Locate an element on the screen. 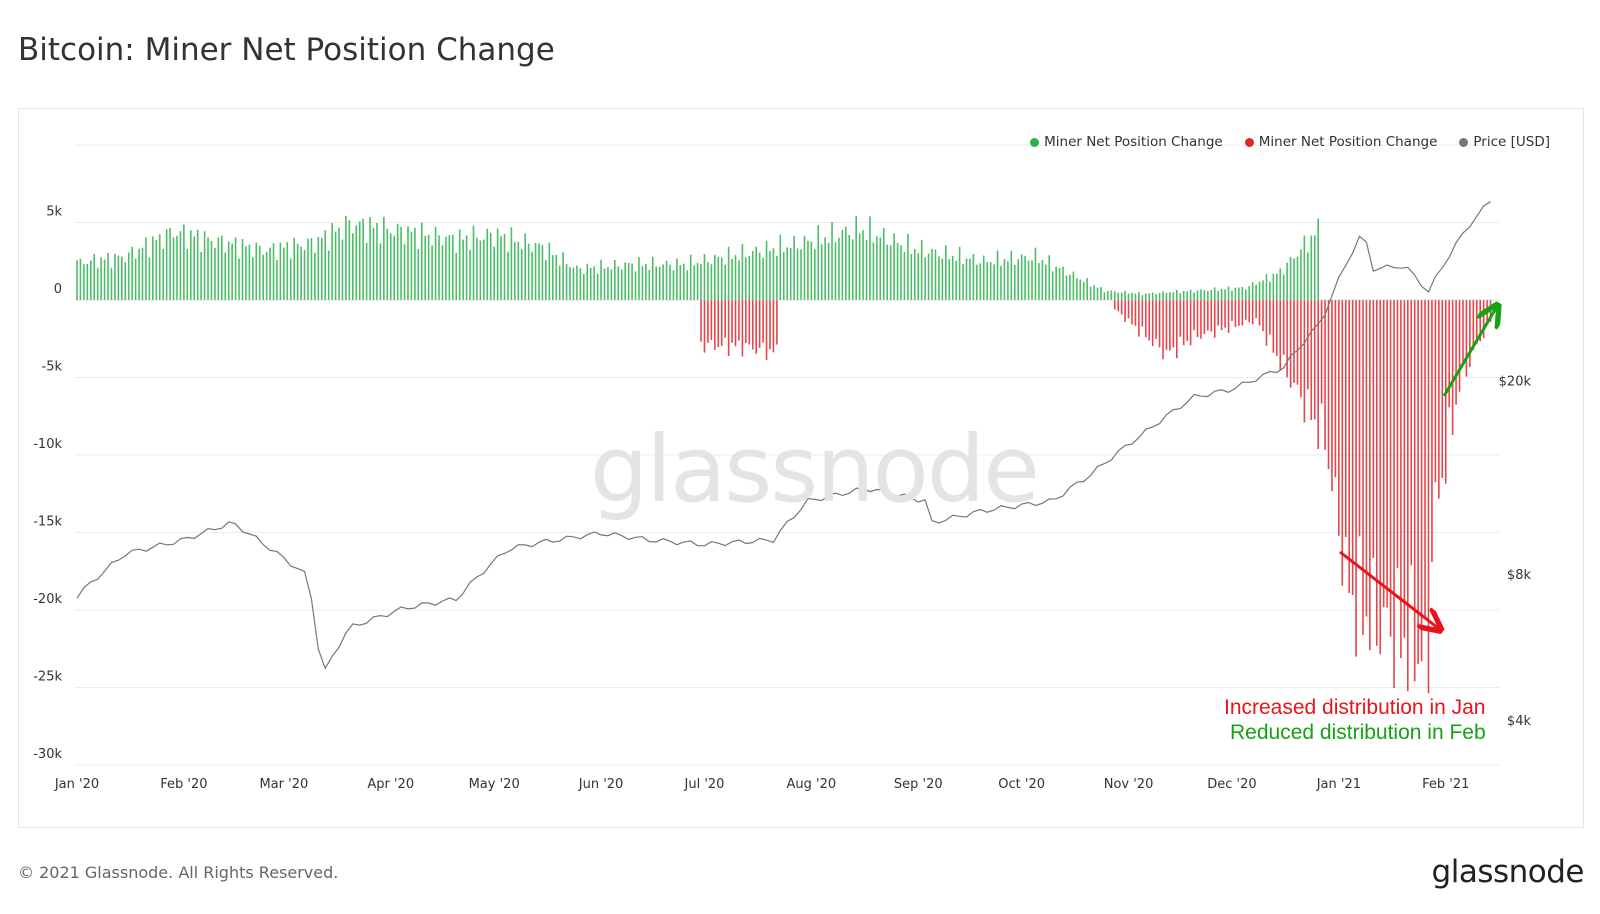  y-tick-label: -30k is located at coordinates (47, 754).